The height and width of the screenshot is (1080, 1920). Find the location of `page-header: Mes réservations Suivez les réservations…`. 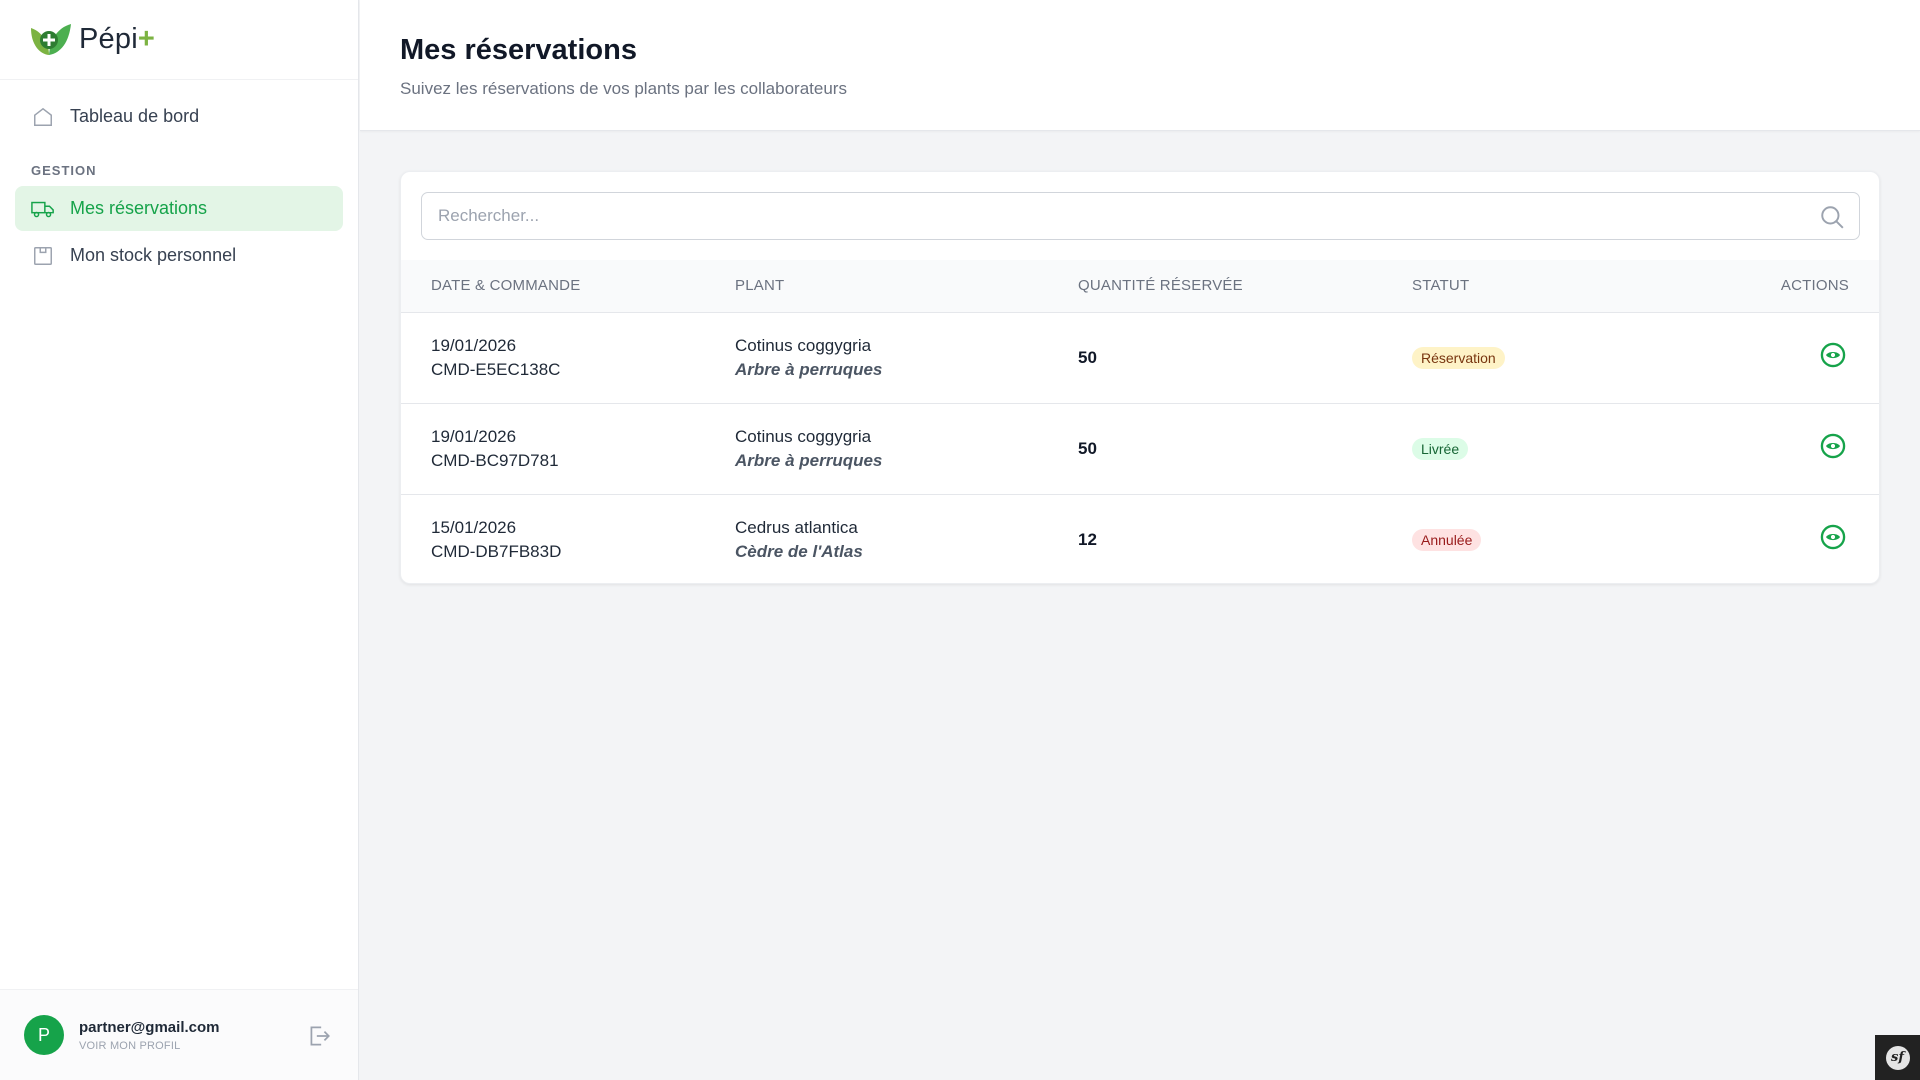

page-header: Mes réservations Suivez les réservations… is located at coordinates (1140, 65).